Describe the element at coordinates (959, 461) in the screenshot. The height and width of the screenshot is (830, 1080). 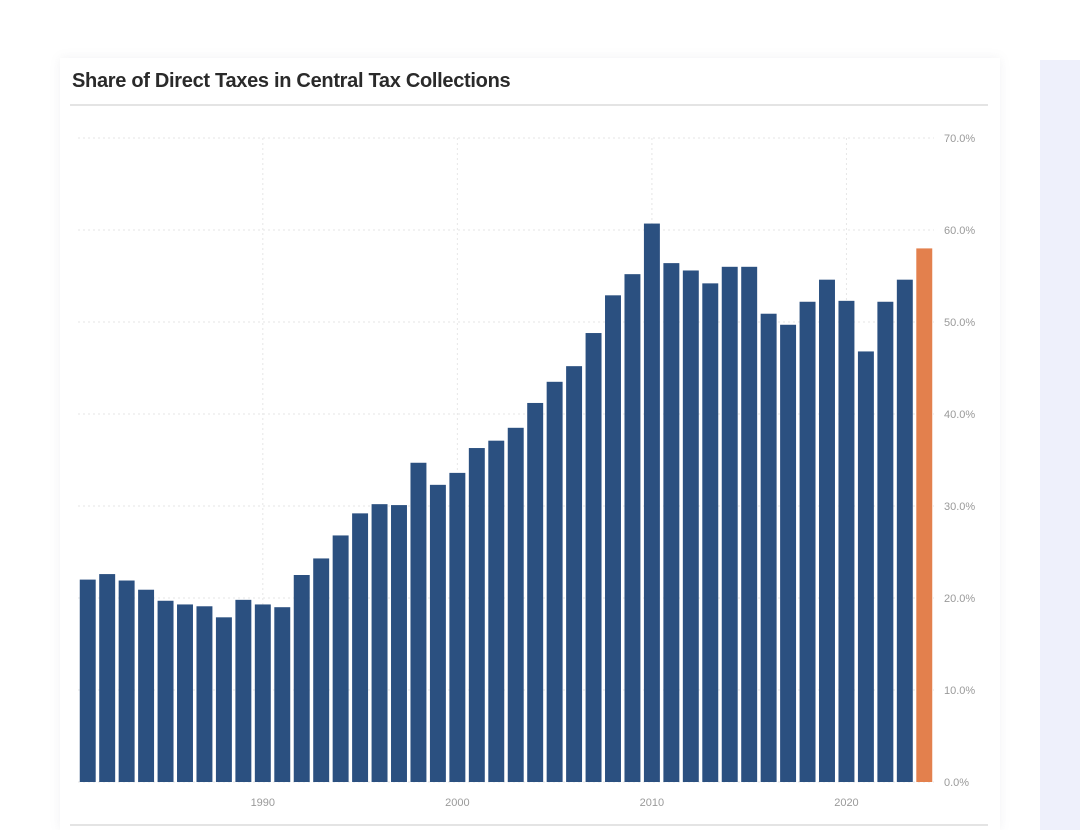
I see `y-axis-ticks: 0.0% 10.0% 20.0% 30.0% 40.0% 50.0% 60.0% 70.0%` at that location.